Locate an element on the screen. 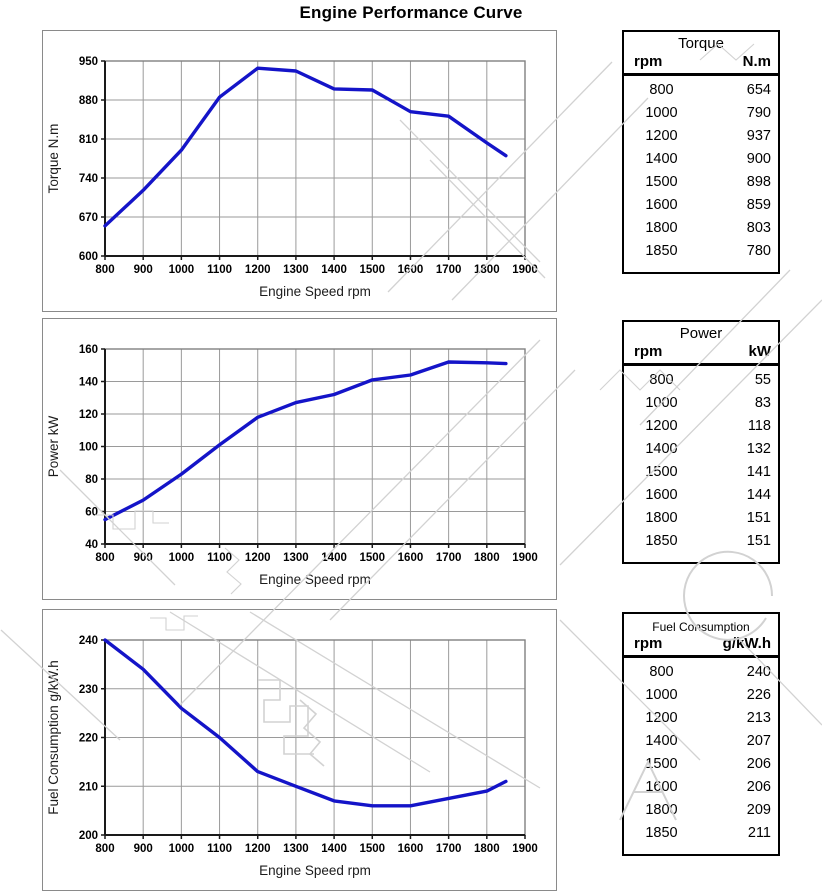  value-cell: 207 is located at coordinates (758, 741).